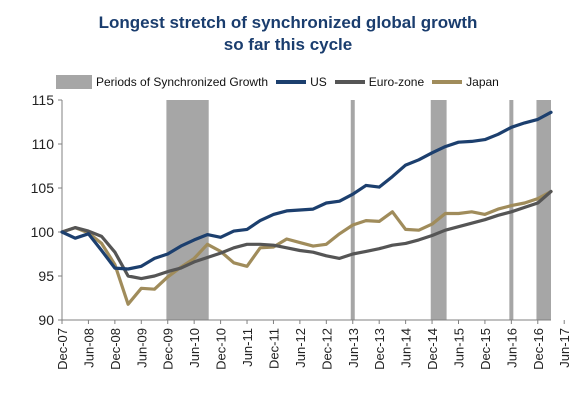 The height and width of the screenshot is (404, 576). What do you see at coordinates (62, 349) in the screenshot?
I see `x-tick-label-dec-07: Dec-07` at bounding box center [62, 349].